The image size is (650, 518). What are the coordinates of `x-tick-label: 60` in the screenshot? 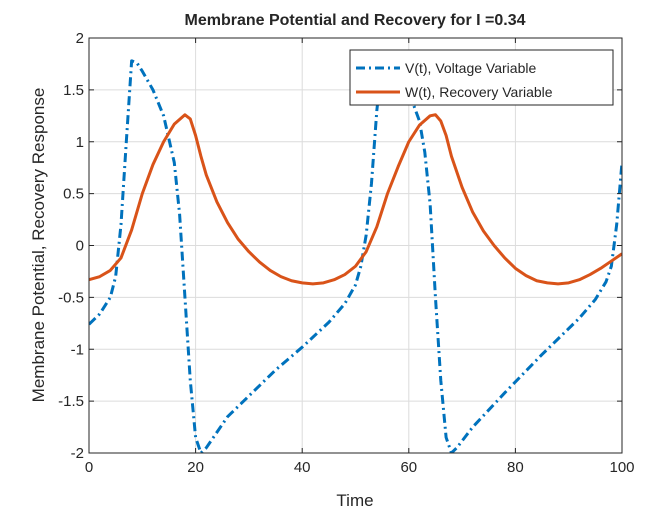 It's located at (408, 467).